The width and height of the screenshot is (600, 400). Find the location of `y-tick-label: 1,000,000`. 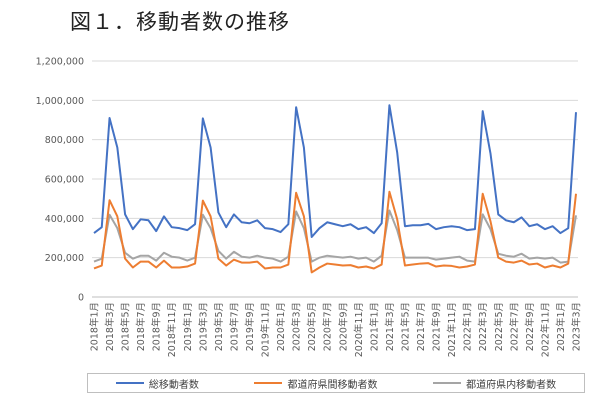

y-tick-label: 1,000,000 is located at coordinates (60, 101).